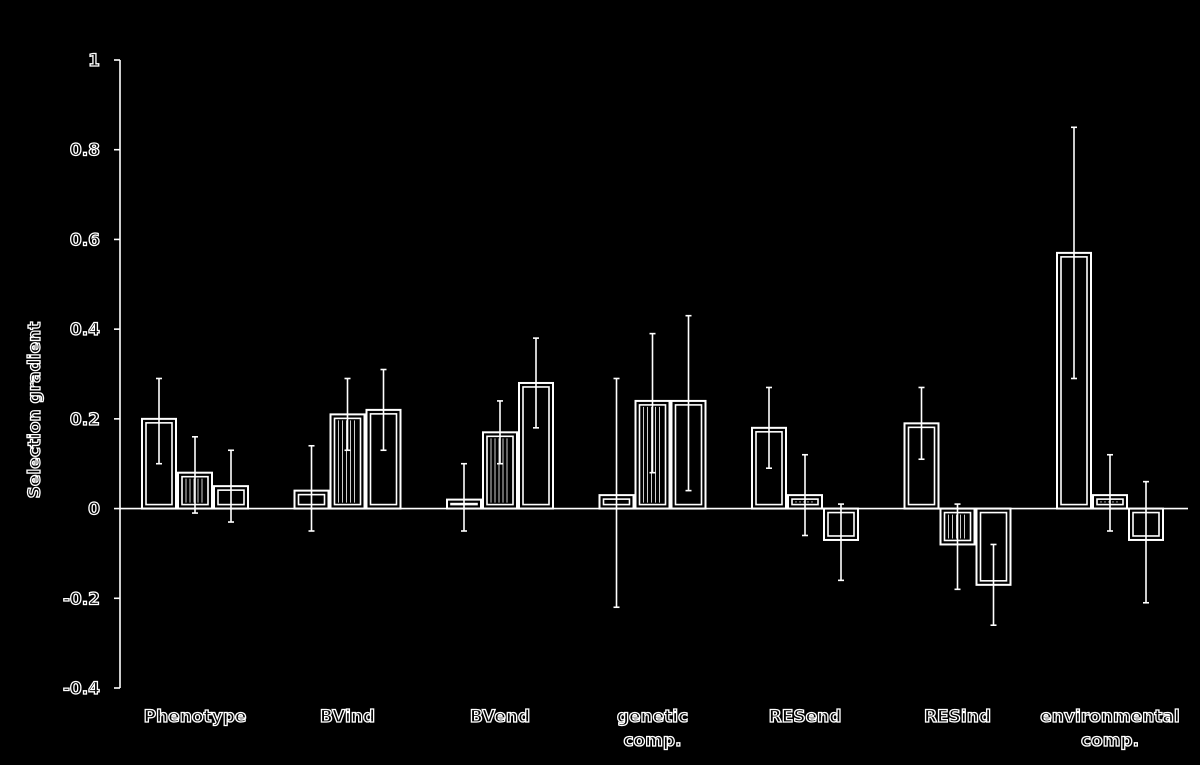 The height and width of the screenshot is (765, 1200). Describe the element at coordinates (500, 717) in the screenshot. I see `x-category-label: BVend` at that location.